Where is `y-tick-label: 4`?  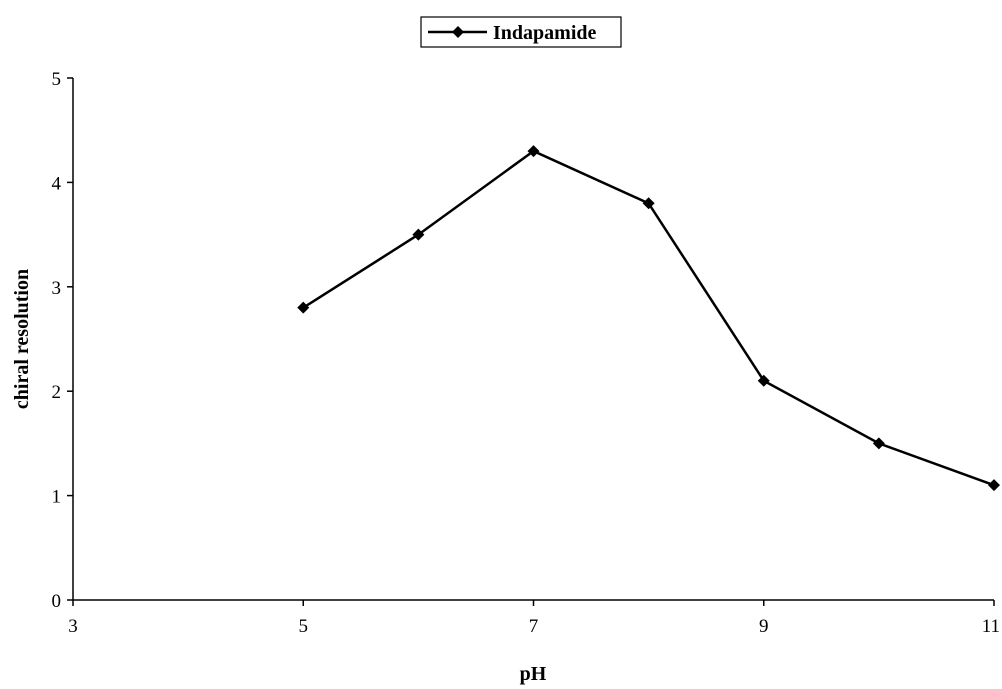
y-tick-label: 4 is located at coordinates (57, 183).